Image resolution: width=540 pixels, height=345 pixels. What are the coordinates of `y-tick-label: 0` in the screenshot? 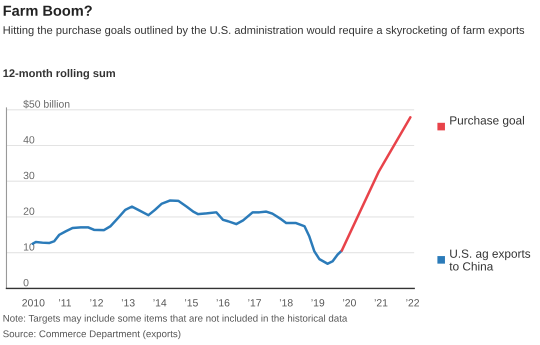 It's located at (26, 282).